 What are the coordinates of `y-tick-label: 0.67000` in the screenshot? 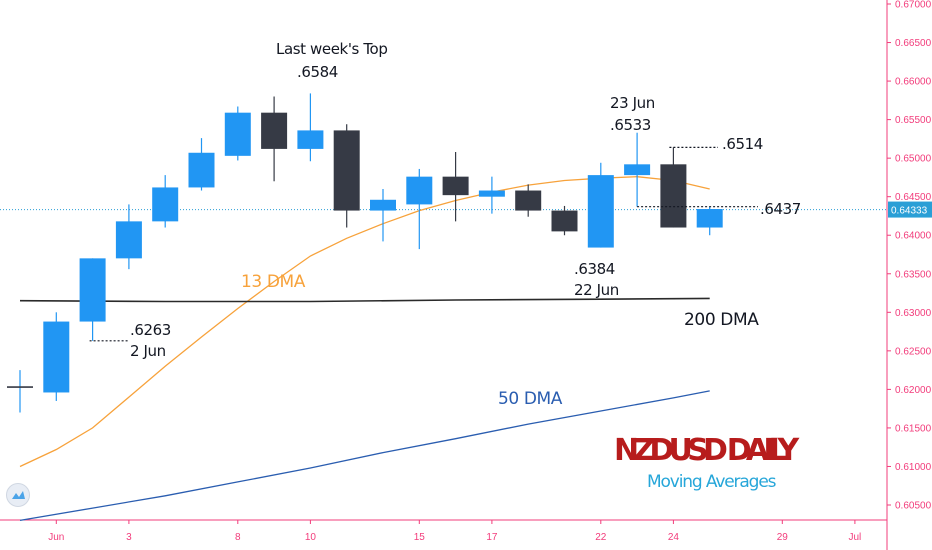 It's located at (913, 5).